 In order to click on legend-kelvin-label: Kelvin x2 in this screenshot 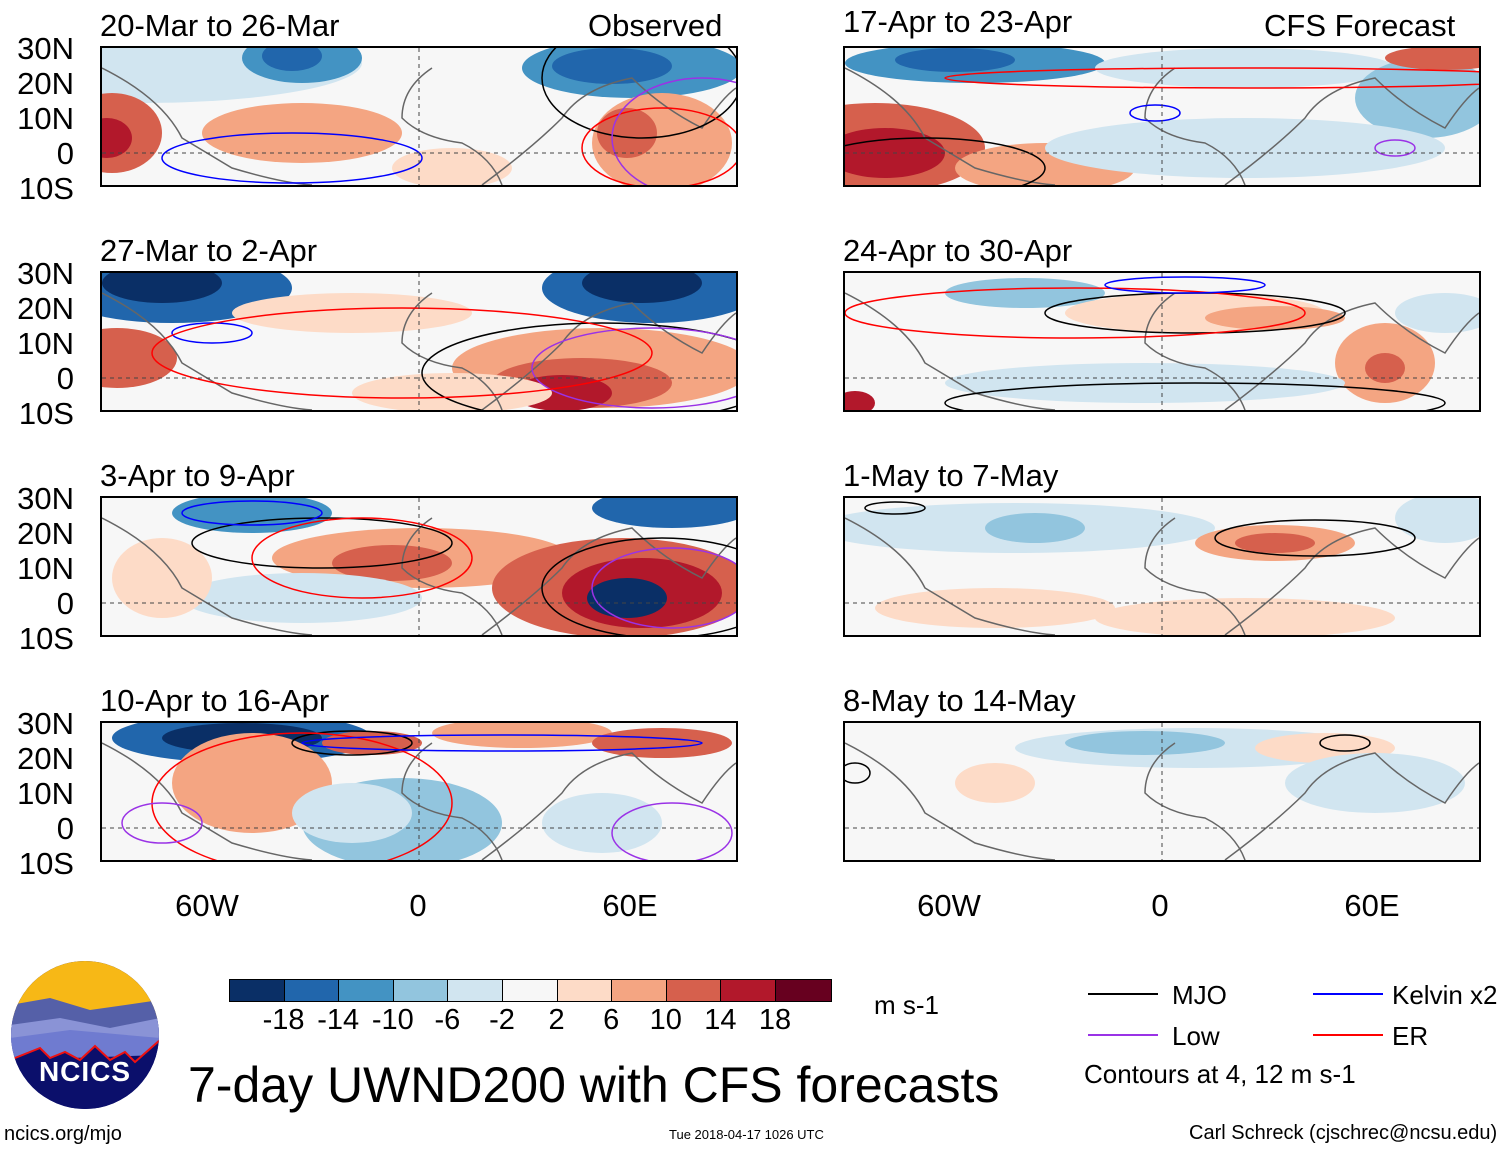, I will do `click(1445, 995)`.